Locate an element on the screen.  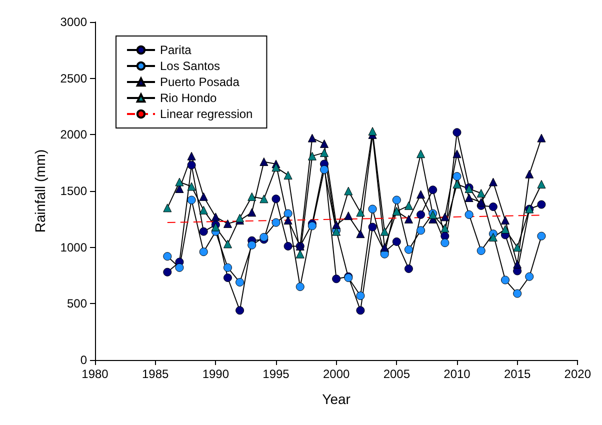
x-tick-label: 2015 is located at coordinates (517, 374).